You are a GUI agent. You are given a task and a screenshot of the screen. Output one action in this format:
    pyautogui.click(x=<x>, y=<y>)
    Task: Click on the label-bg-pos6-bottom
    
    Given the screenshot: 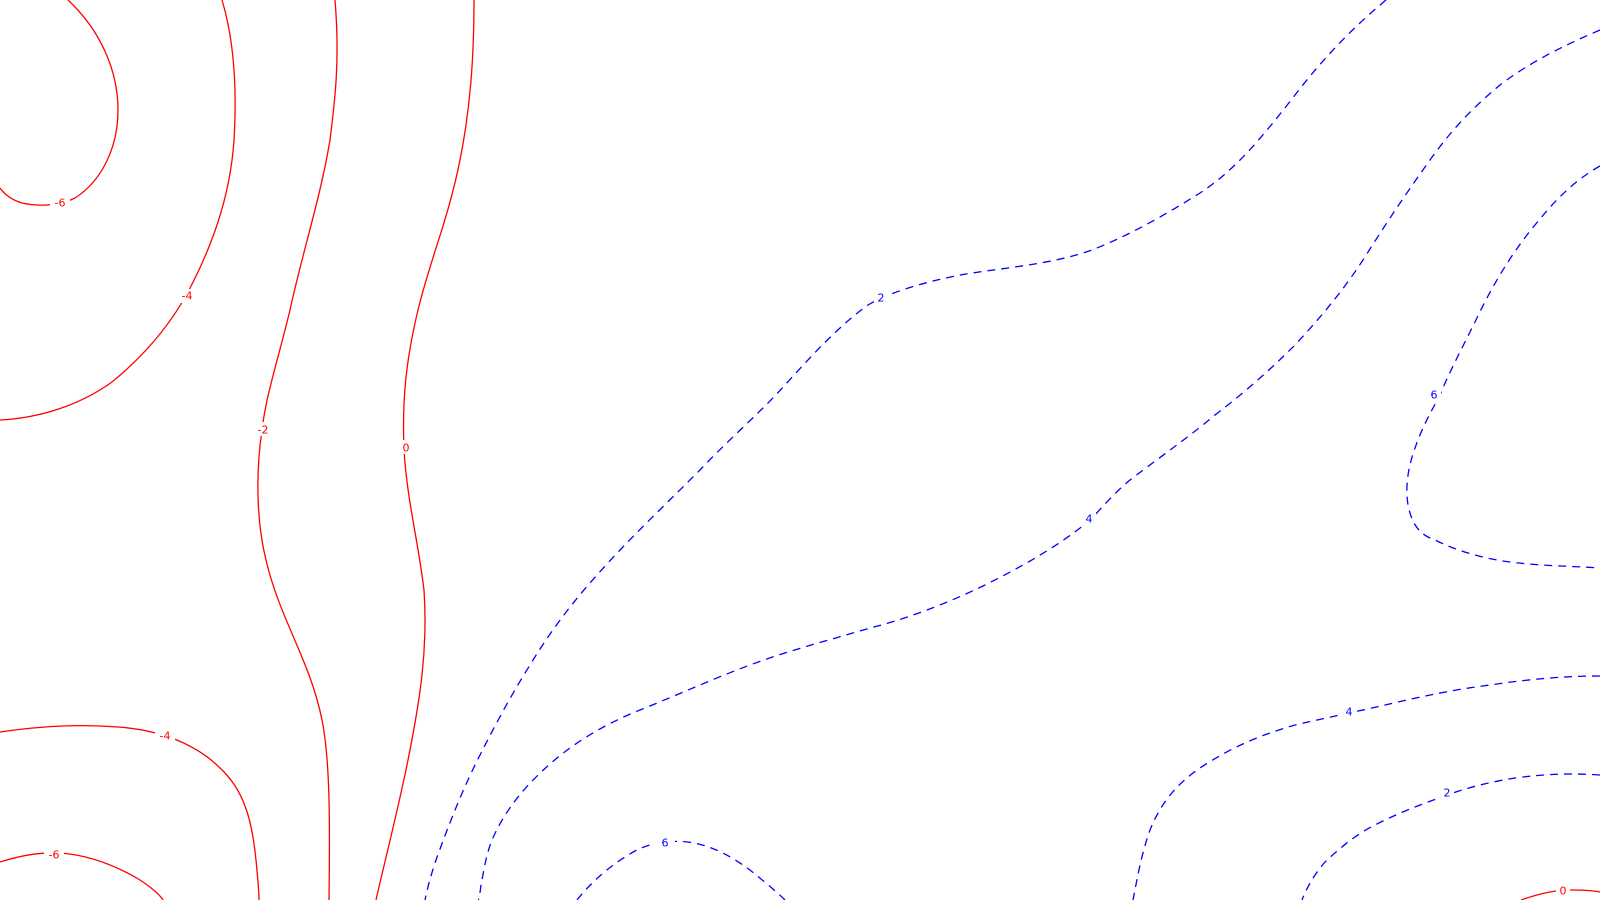 What is the action you would take?
    pyautogui.click(x=665, y=843)
    